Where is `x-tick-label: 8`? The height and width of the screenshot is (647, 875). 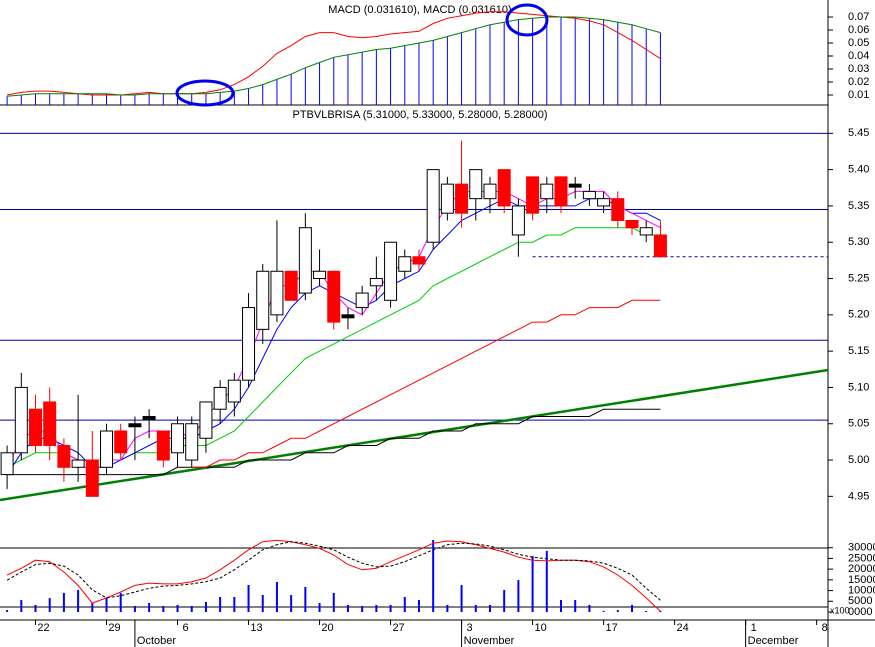 x-tick-label: 8 is located at coordinates (825, 628).